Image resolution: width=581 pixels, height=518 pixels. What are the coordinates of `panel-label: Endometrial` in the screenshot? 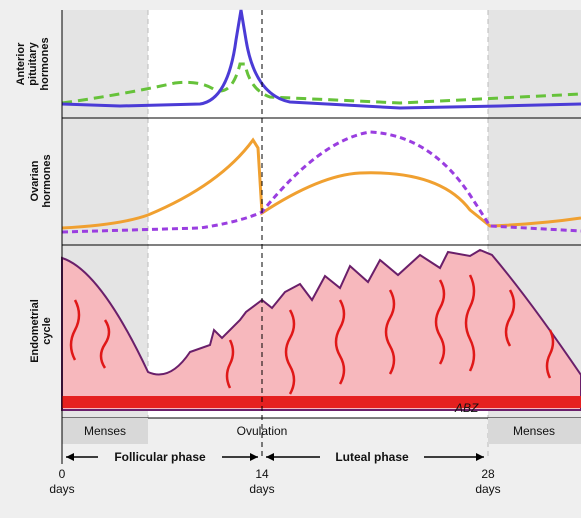 It's located at (35, 331).